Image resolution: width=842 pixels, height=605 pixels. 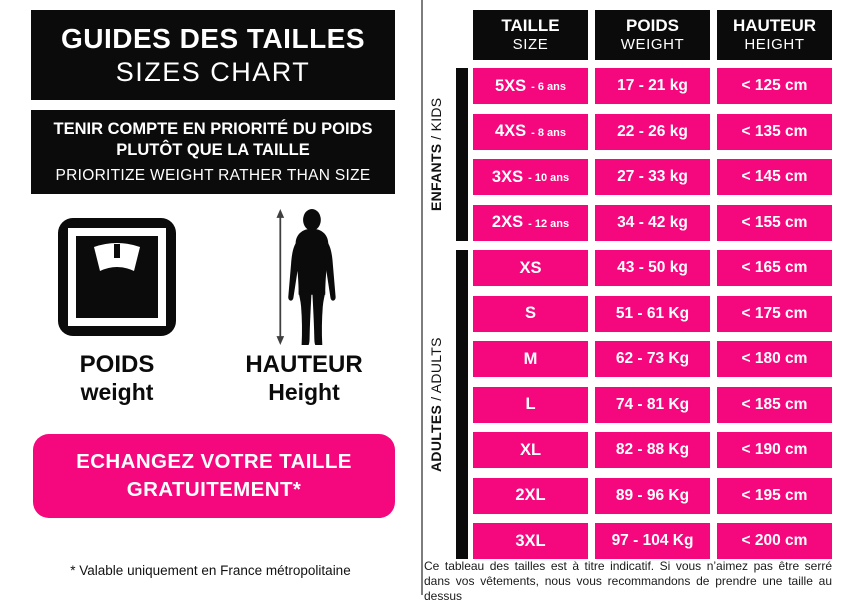 I want to click on size-age-value: - 10 ans, so click(x=549, y=178).